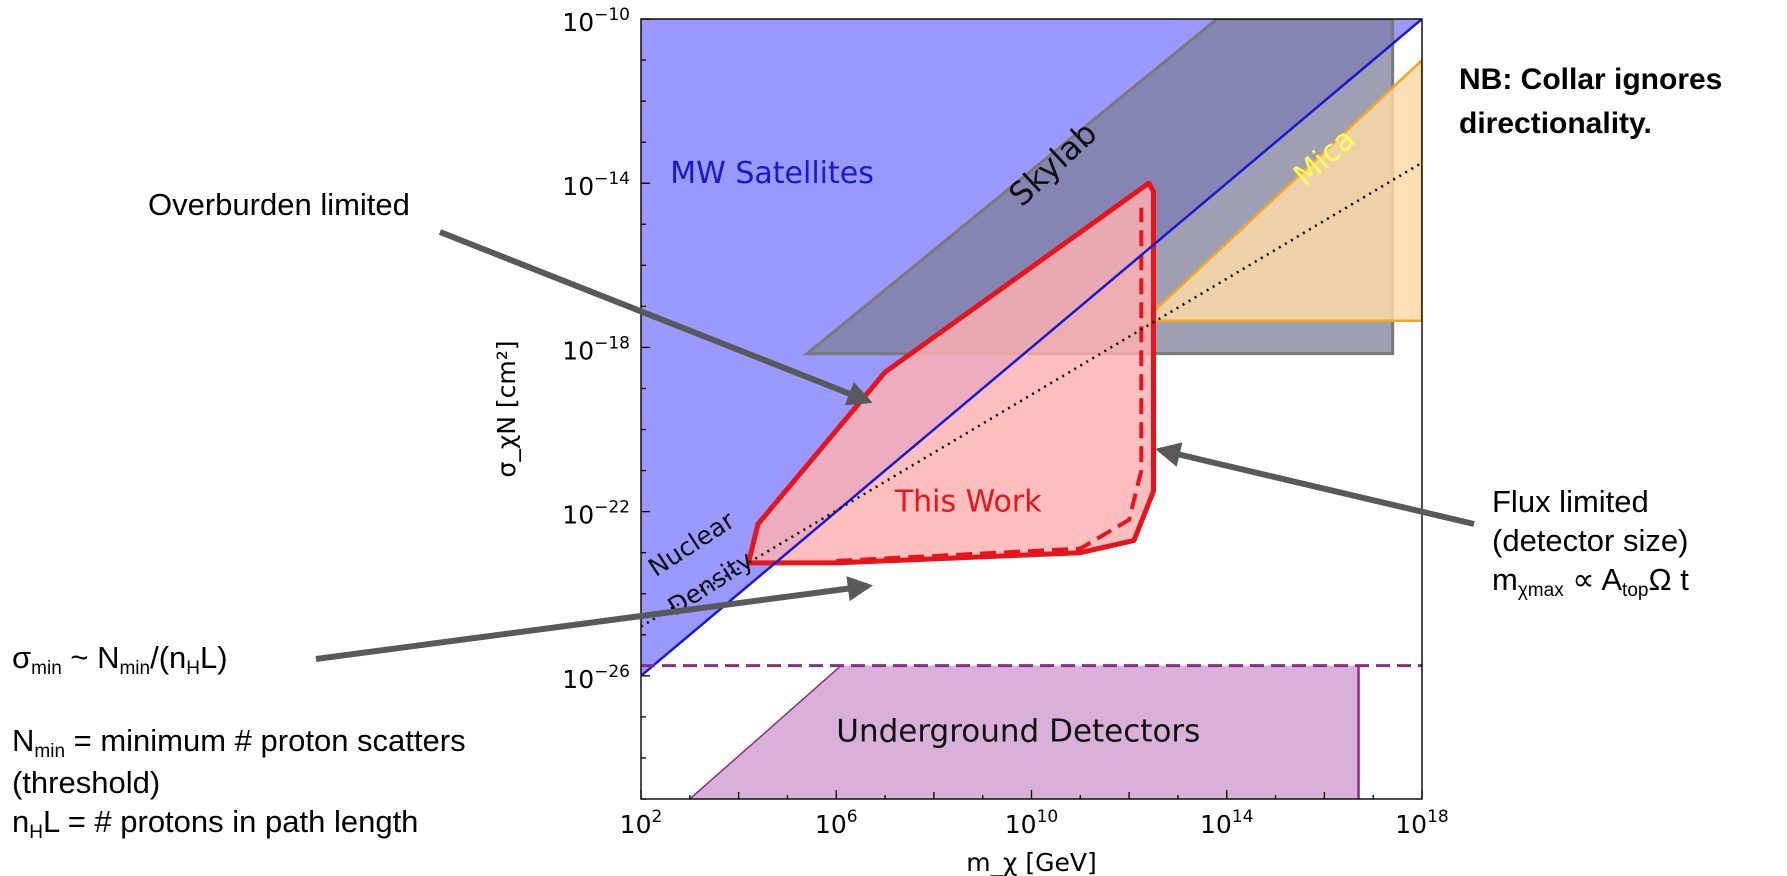 This screenshot has width=1787, height=876. Describe the element at coordinates (279, 205) in the screenshot. I see `overburden-label: Overburden limited` at that location.